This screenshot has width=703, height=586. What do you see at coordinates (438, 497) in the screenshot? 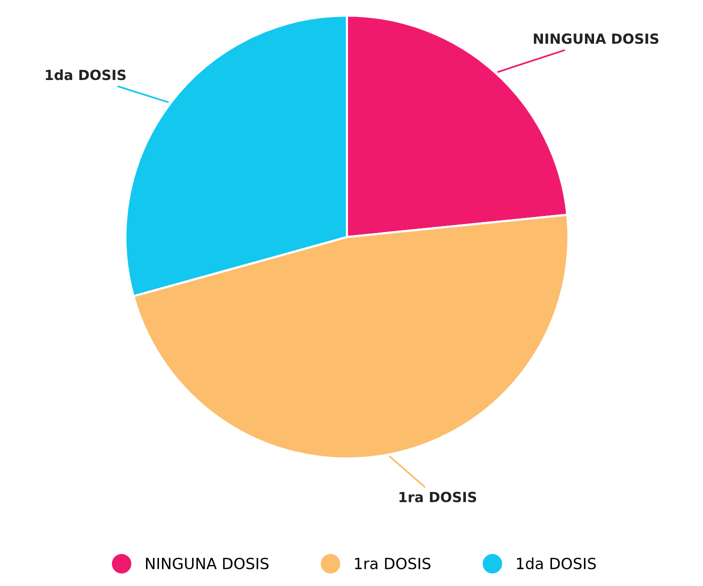
I see `slice-label: 1ra DOSIS` at bounding box center [438, 497].